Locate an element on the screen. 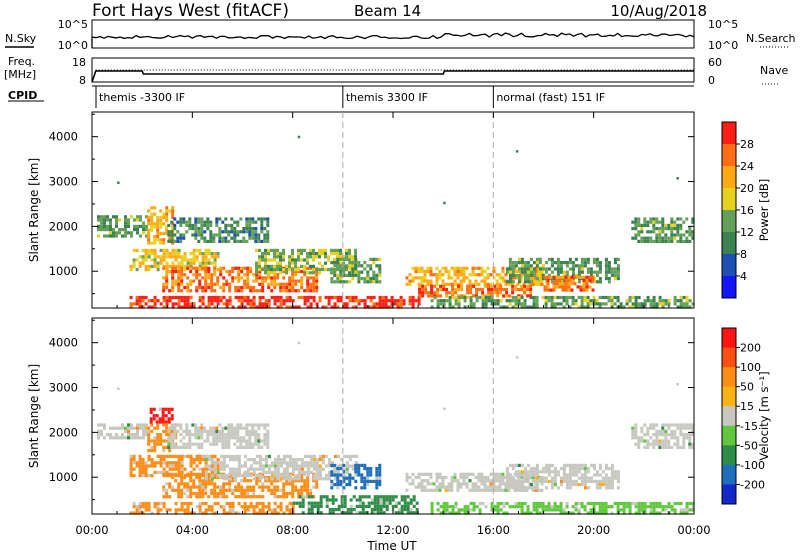 This screenshot has width=800, height=554. cpid-segment-label: themis -3300 IF is located at coordinates (142, 97).